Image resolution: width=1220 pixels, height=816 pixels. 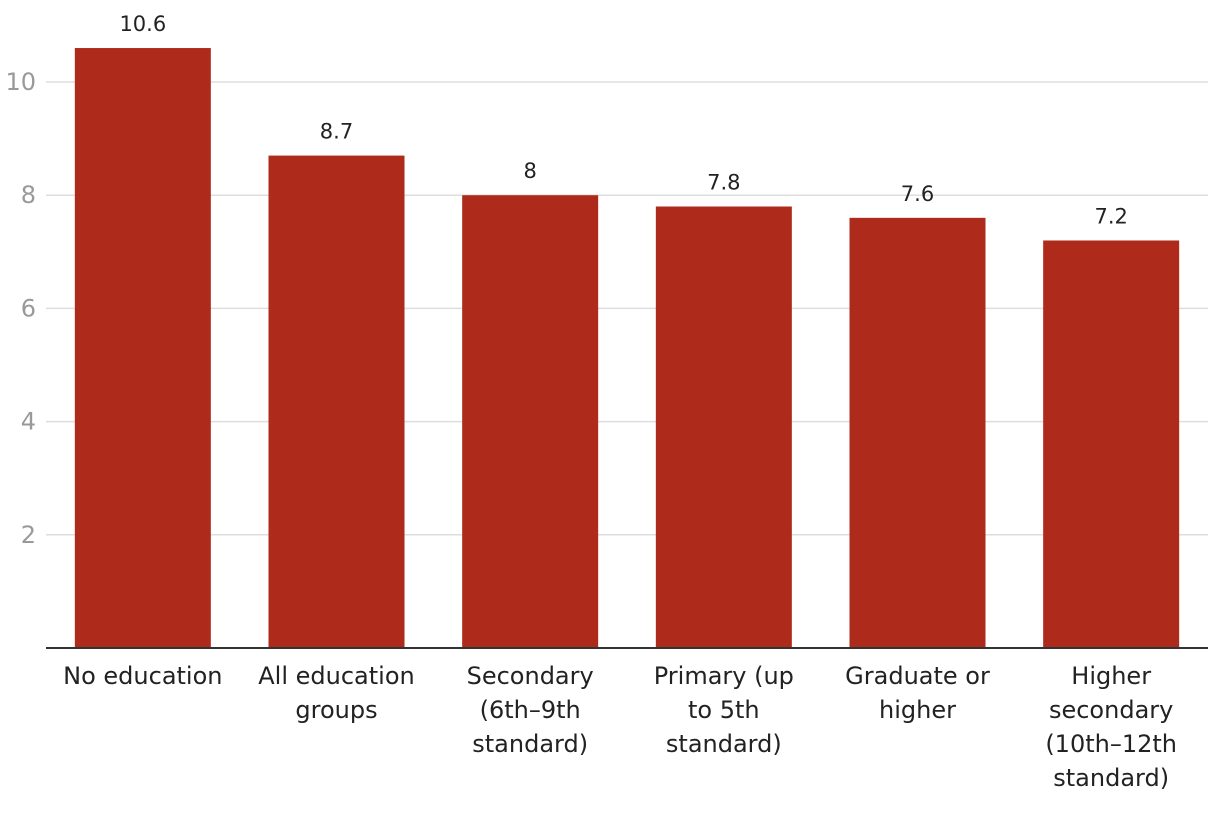 What do you see at coordinates (28, 422) in the screenshot?
I see `y-tick-label: 4` at bounding box center [28, 422].